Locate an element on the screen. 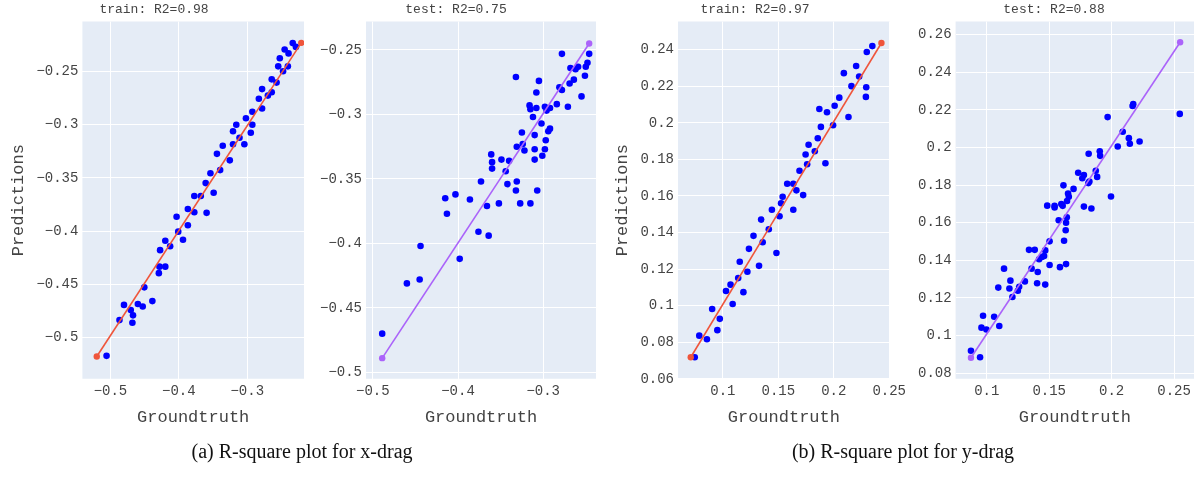 The height and width of the screenshot is (483, 1202). y-tick-label: −0.25 is located at coordinates (57, 71).